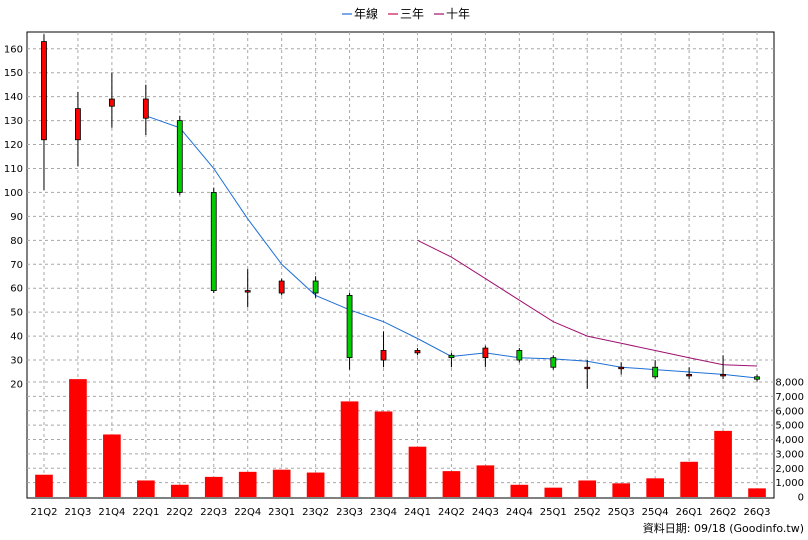 The height and width of the screenshot is (540, 808). What do you see at coordinates (723, 528) in the screenshot?
I see `footer-source: 資料日期: 09/18 (Goodinfo.tw)` at bounding box center [723, 528].